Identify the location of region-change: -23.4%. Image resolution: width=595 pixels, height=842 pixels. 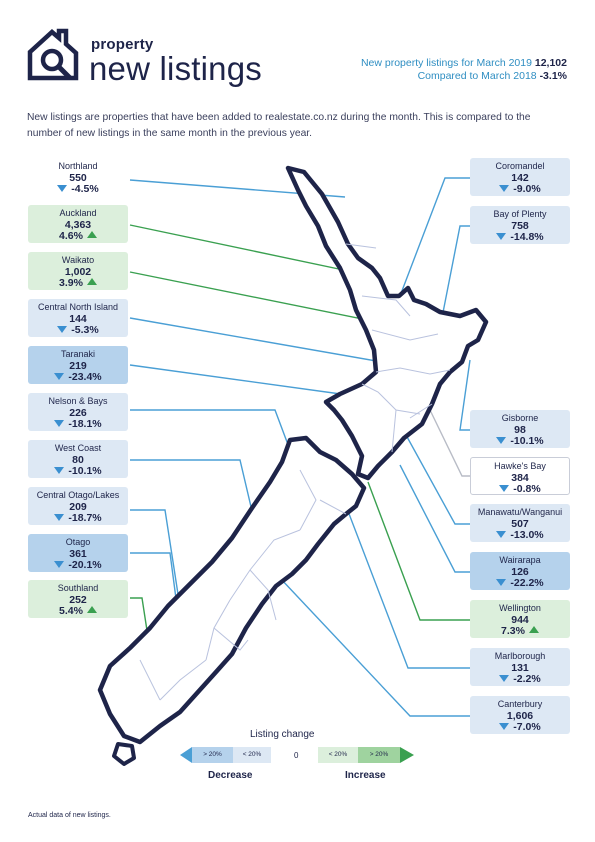
(85, 377).